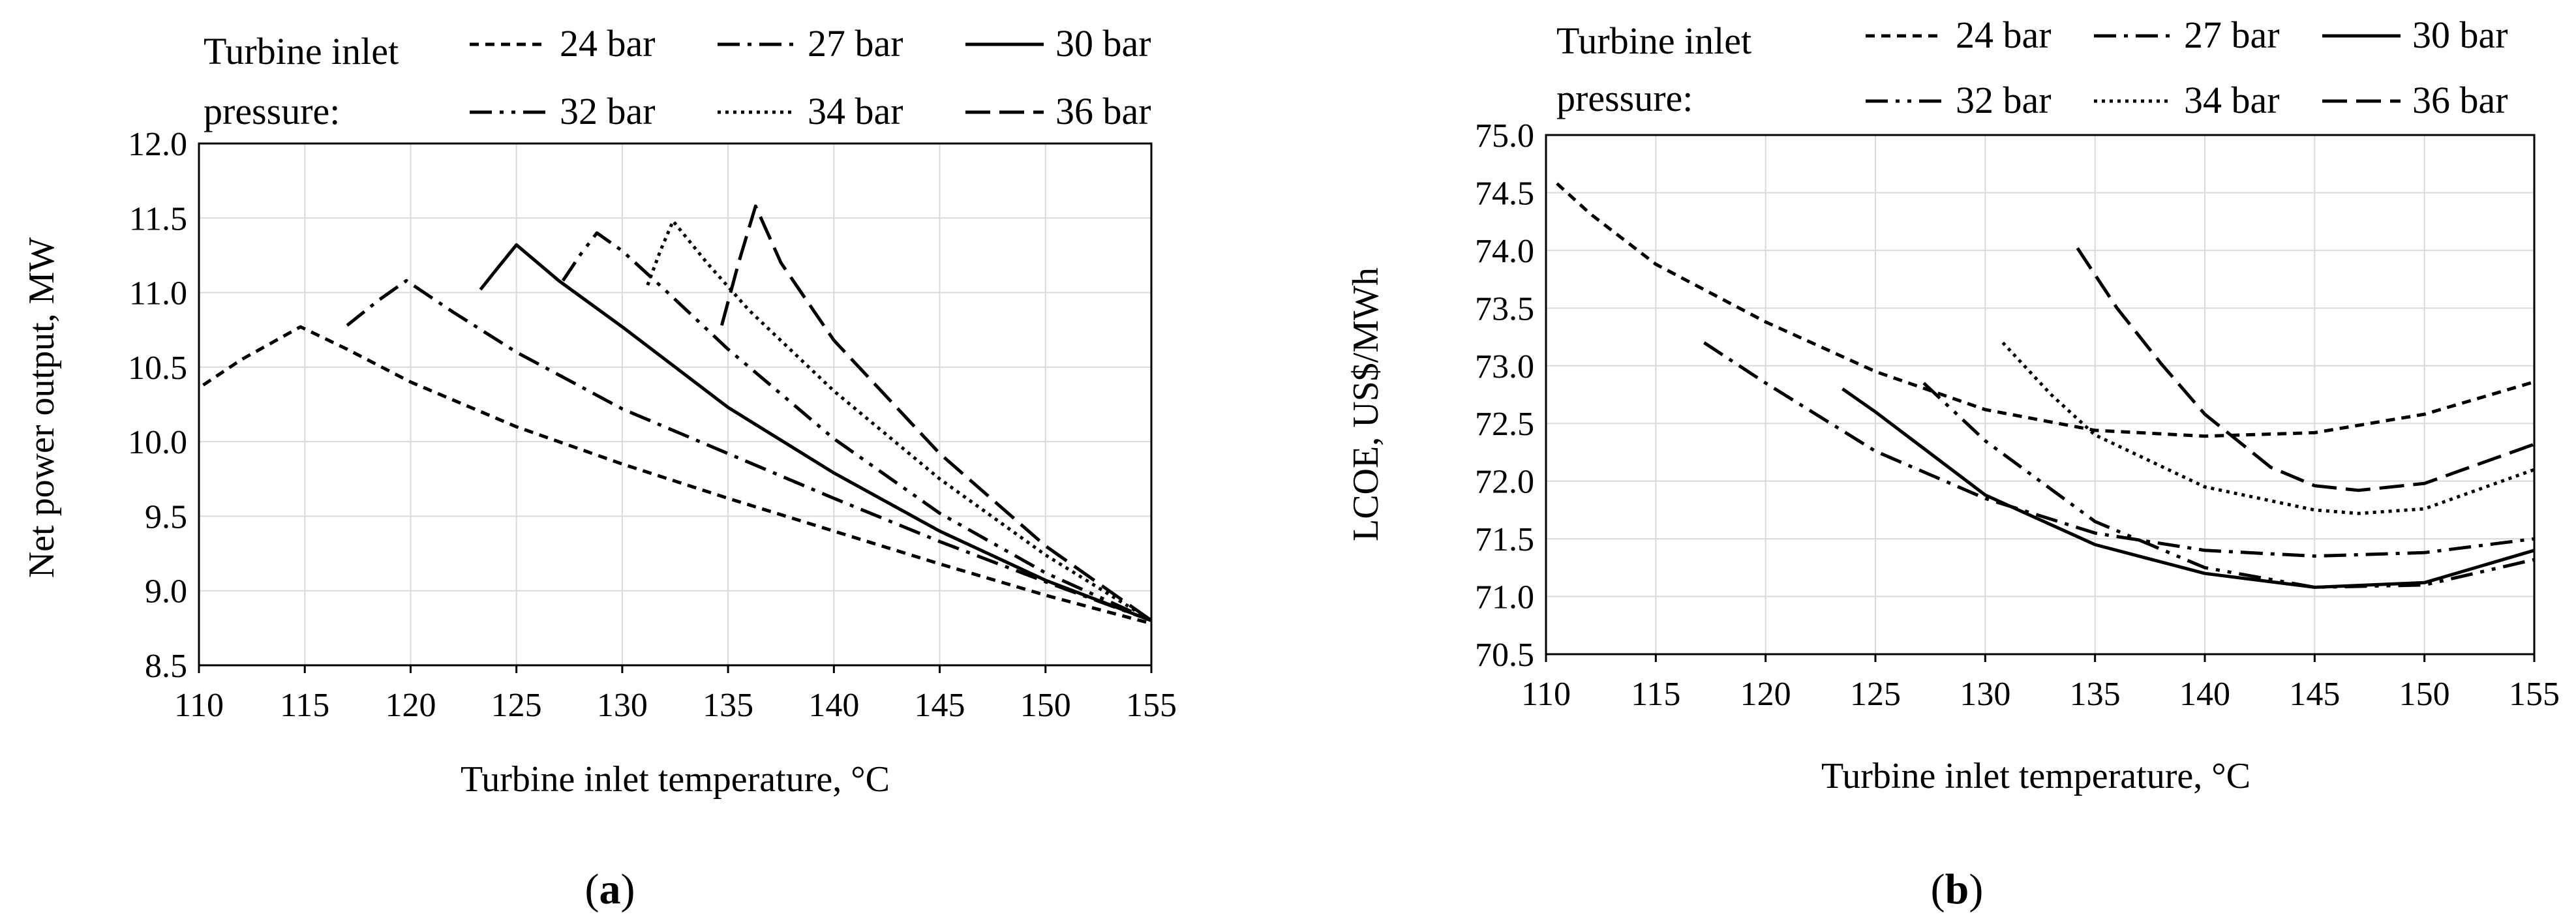 This screenshot has height=919, width=2576. I want to click on panel-b-legend-label-27-bar: 27 bar, so click(2232, 35).